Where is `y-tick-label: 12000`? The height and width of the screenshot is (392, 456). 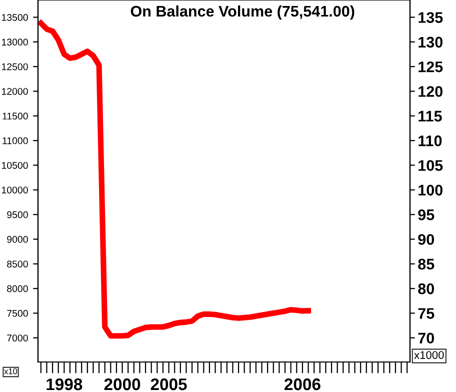
y-tick-label: 12000 is located at coordinates (15, 91).